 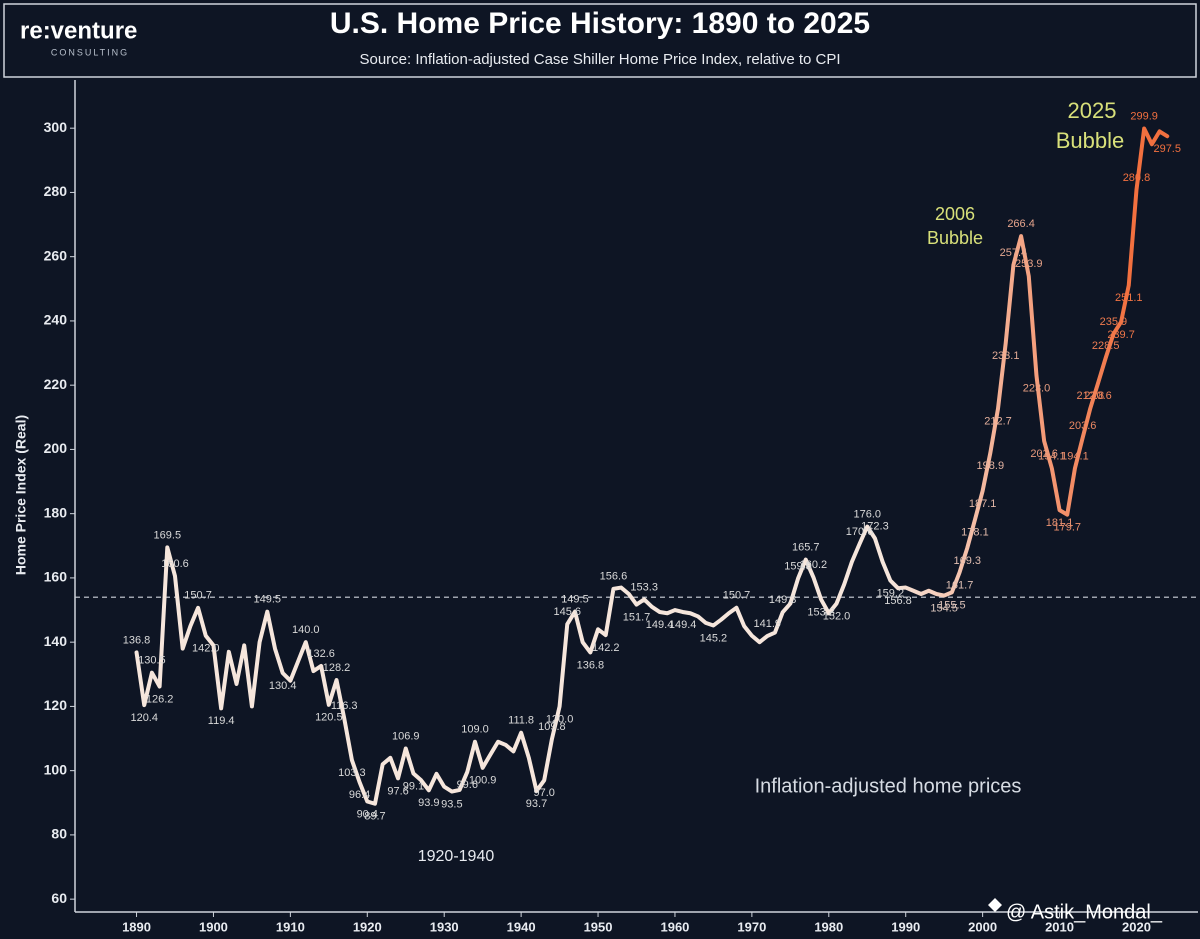 I want to click on x-tick-label: 1930, so click(x=444, y=926).